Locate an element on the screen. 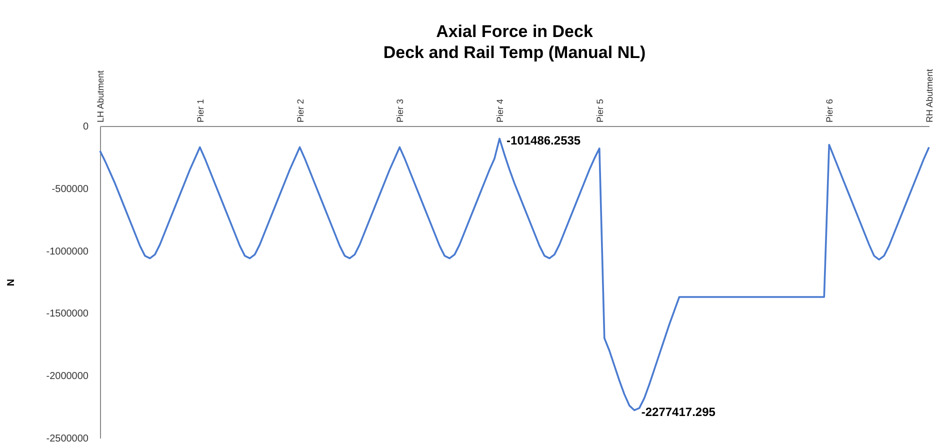  y-tick-label: 0 is located at coordinates (85, 127).